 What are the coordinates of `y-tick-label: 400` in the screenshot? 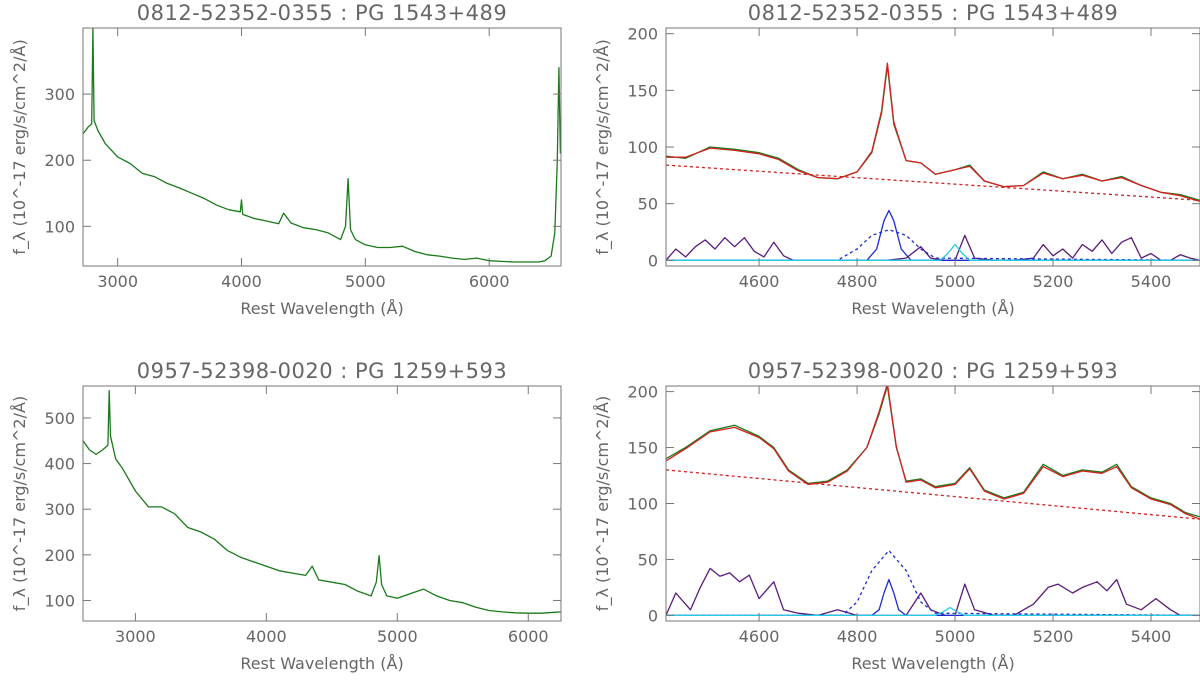 It's located at (59, 464).